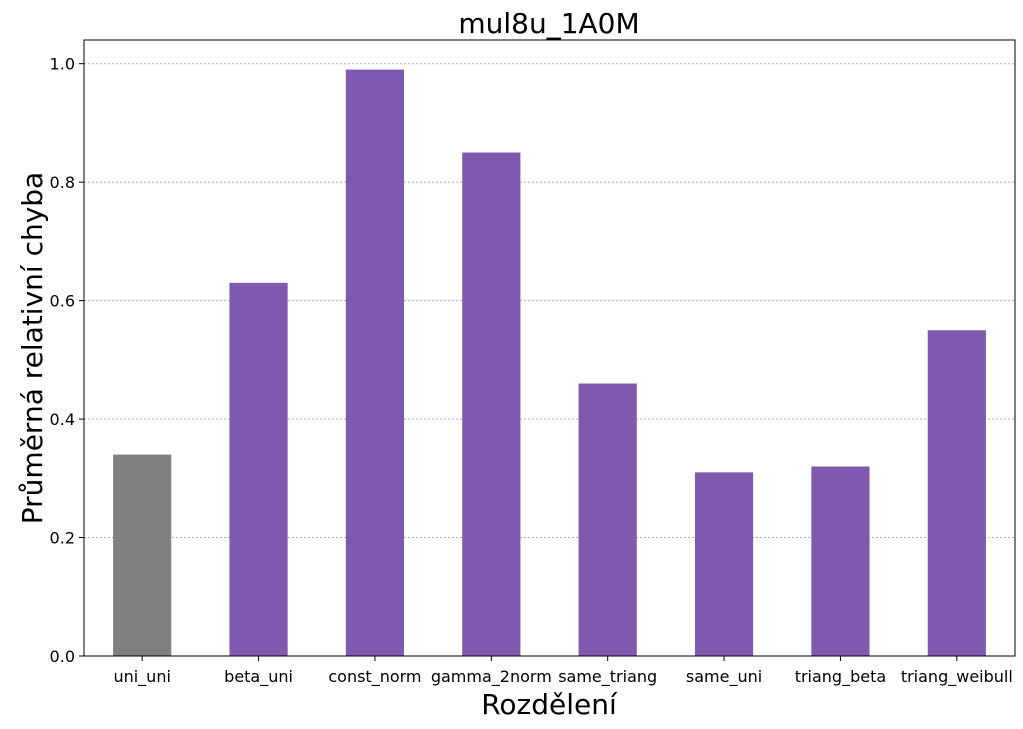  Describe the element at coordinates (375, 363) in the screenshot. I see `bar-const-norm` at that location.